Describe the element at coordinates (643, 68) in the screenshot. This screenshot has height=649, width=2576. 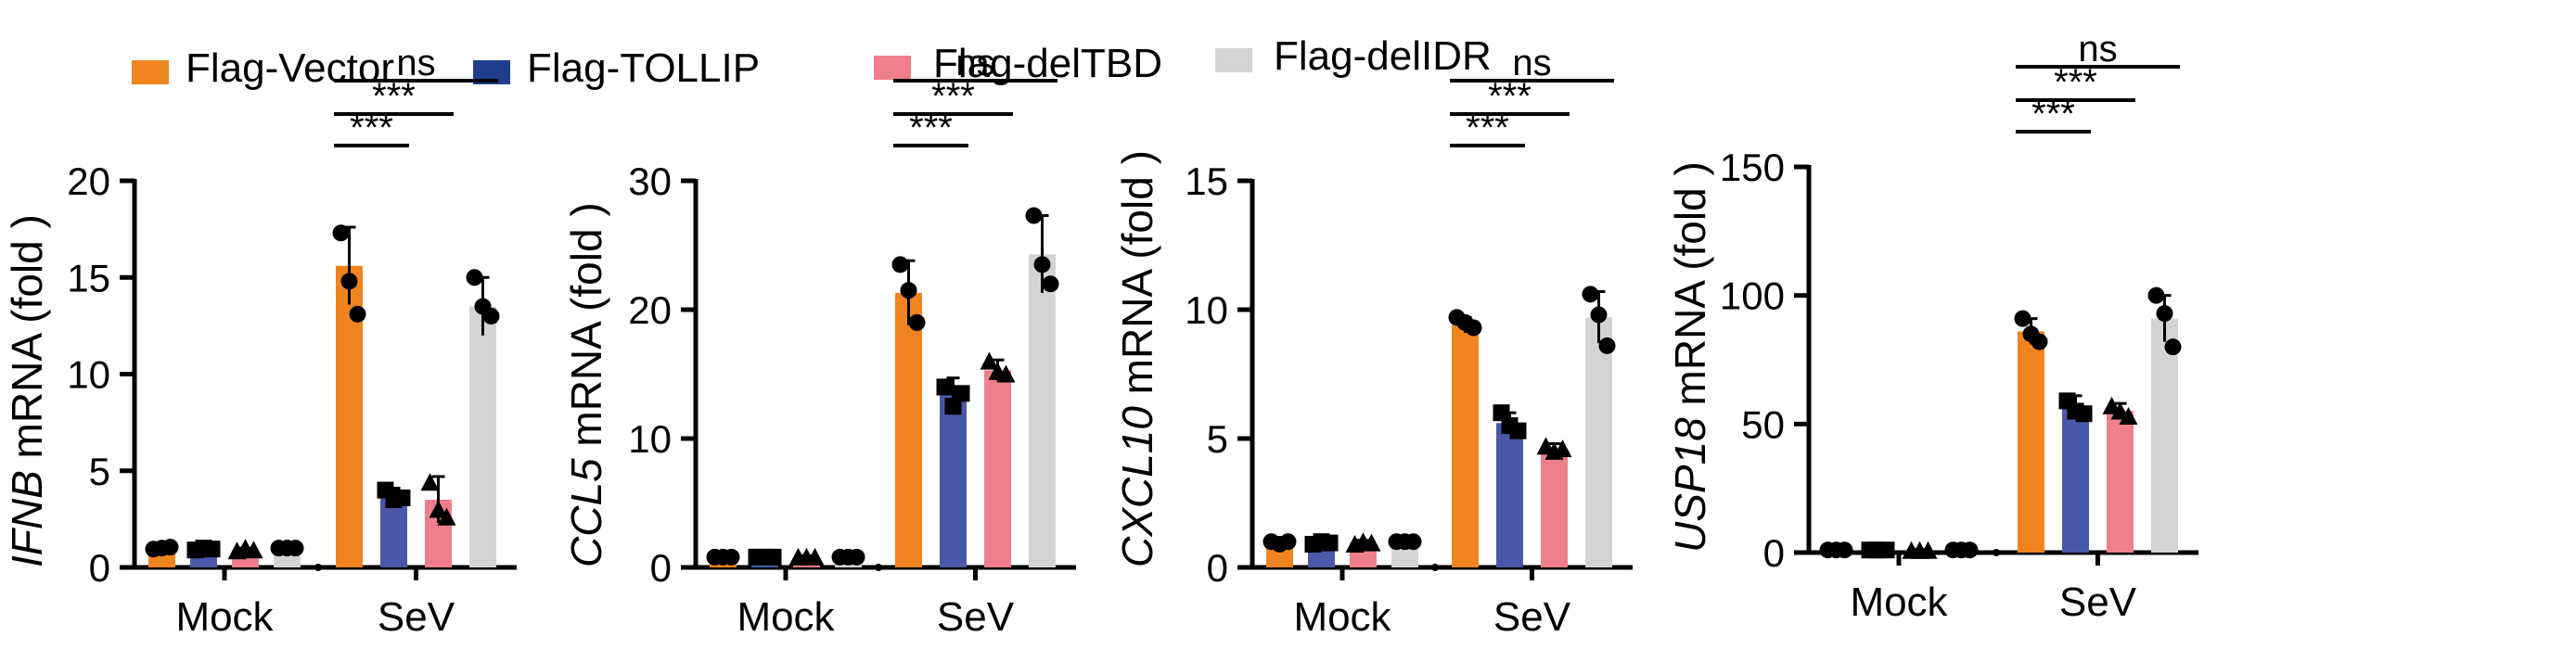
I see `legend-label-tollip: Flag-TOLLIP` at that location.